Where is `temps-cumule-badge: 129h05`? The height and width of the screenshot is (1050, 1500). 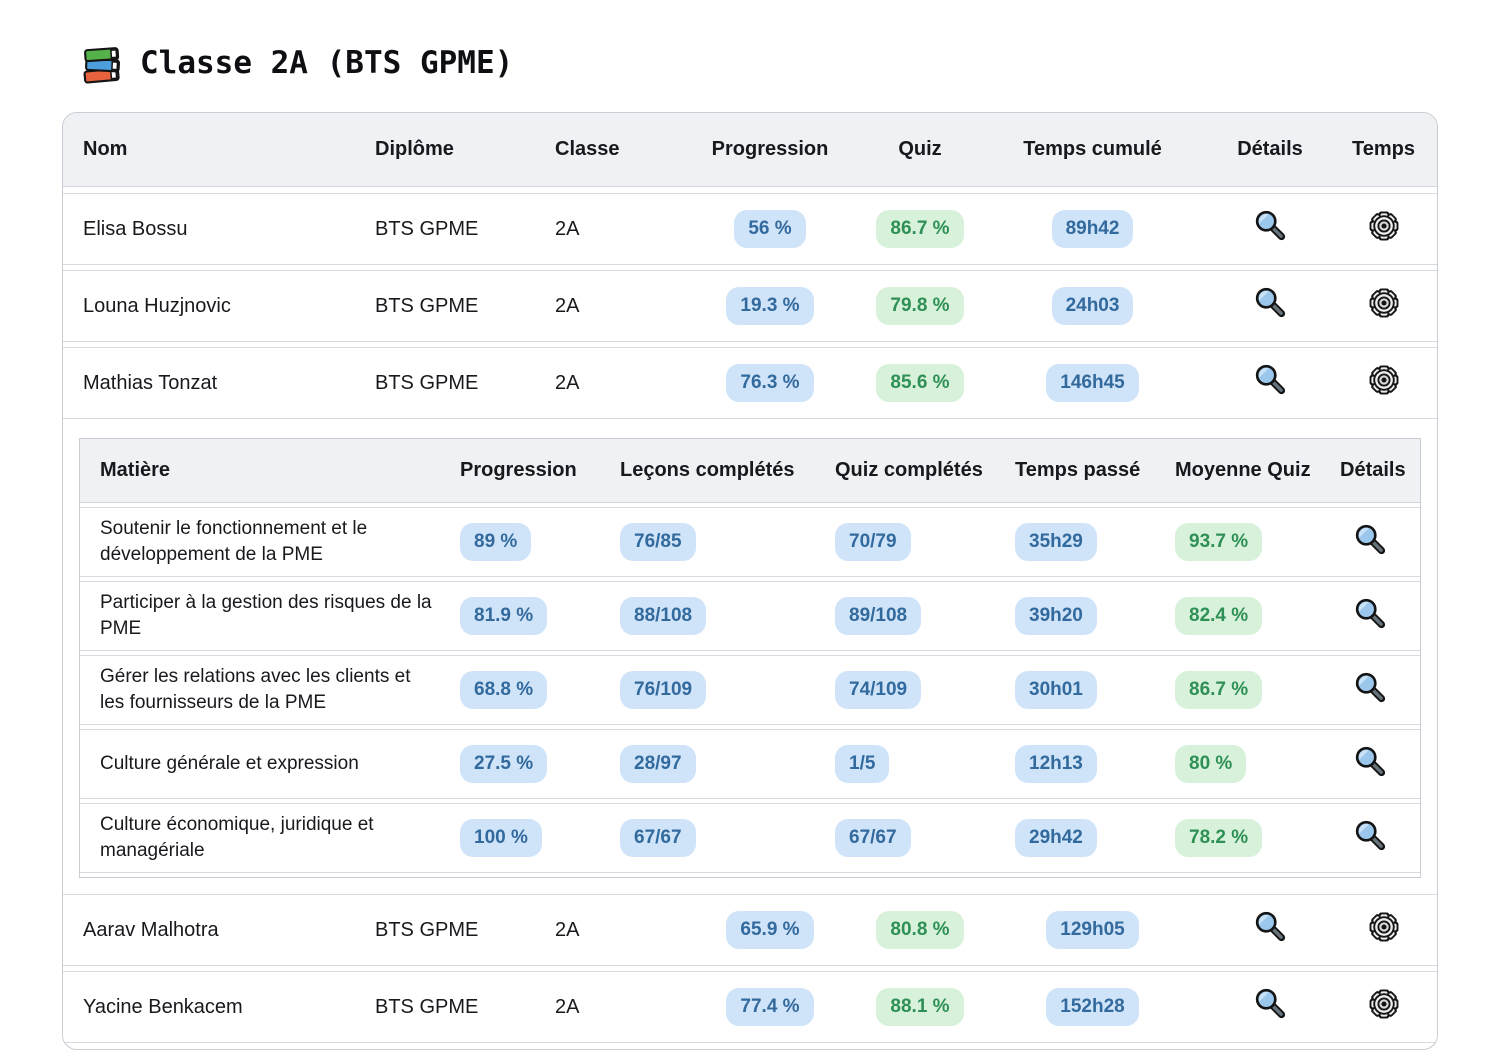
temps-cumule-badge: 129h05 is located at coordinates (1092, 930).